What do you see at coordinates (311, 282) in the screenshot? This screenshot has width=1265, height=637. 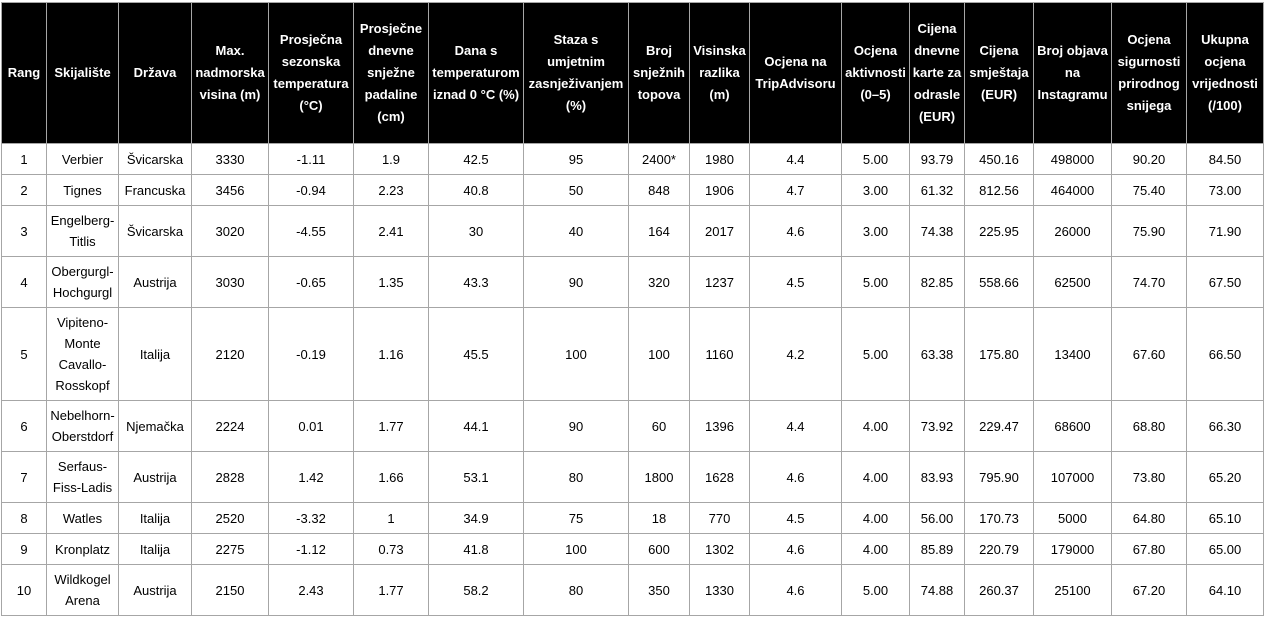 I see `cell: -0.65` at bounding box center [311, 282].